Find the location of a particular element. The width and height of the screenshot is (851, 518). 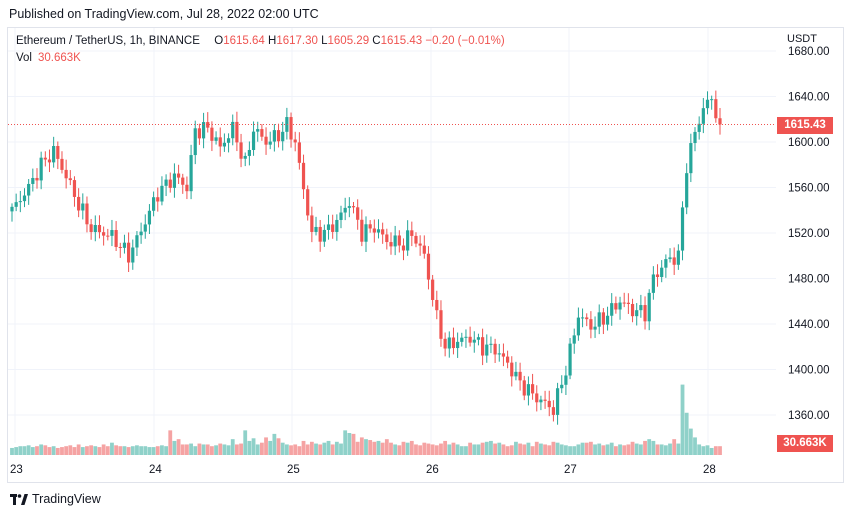

y-tick-label: 1560.00 is located at coordinates (809, 189).